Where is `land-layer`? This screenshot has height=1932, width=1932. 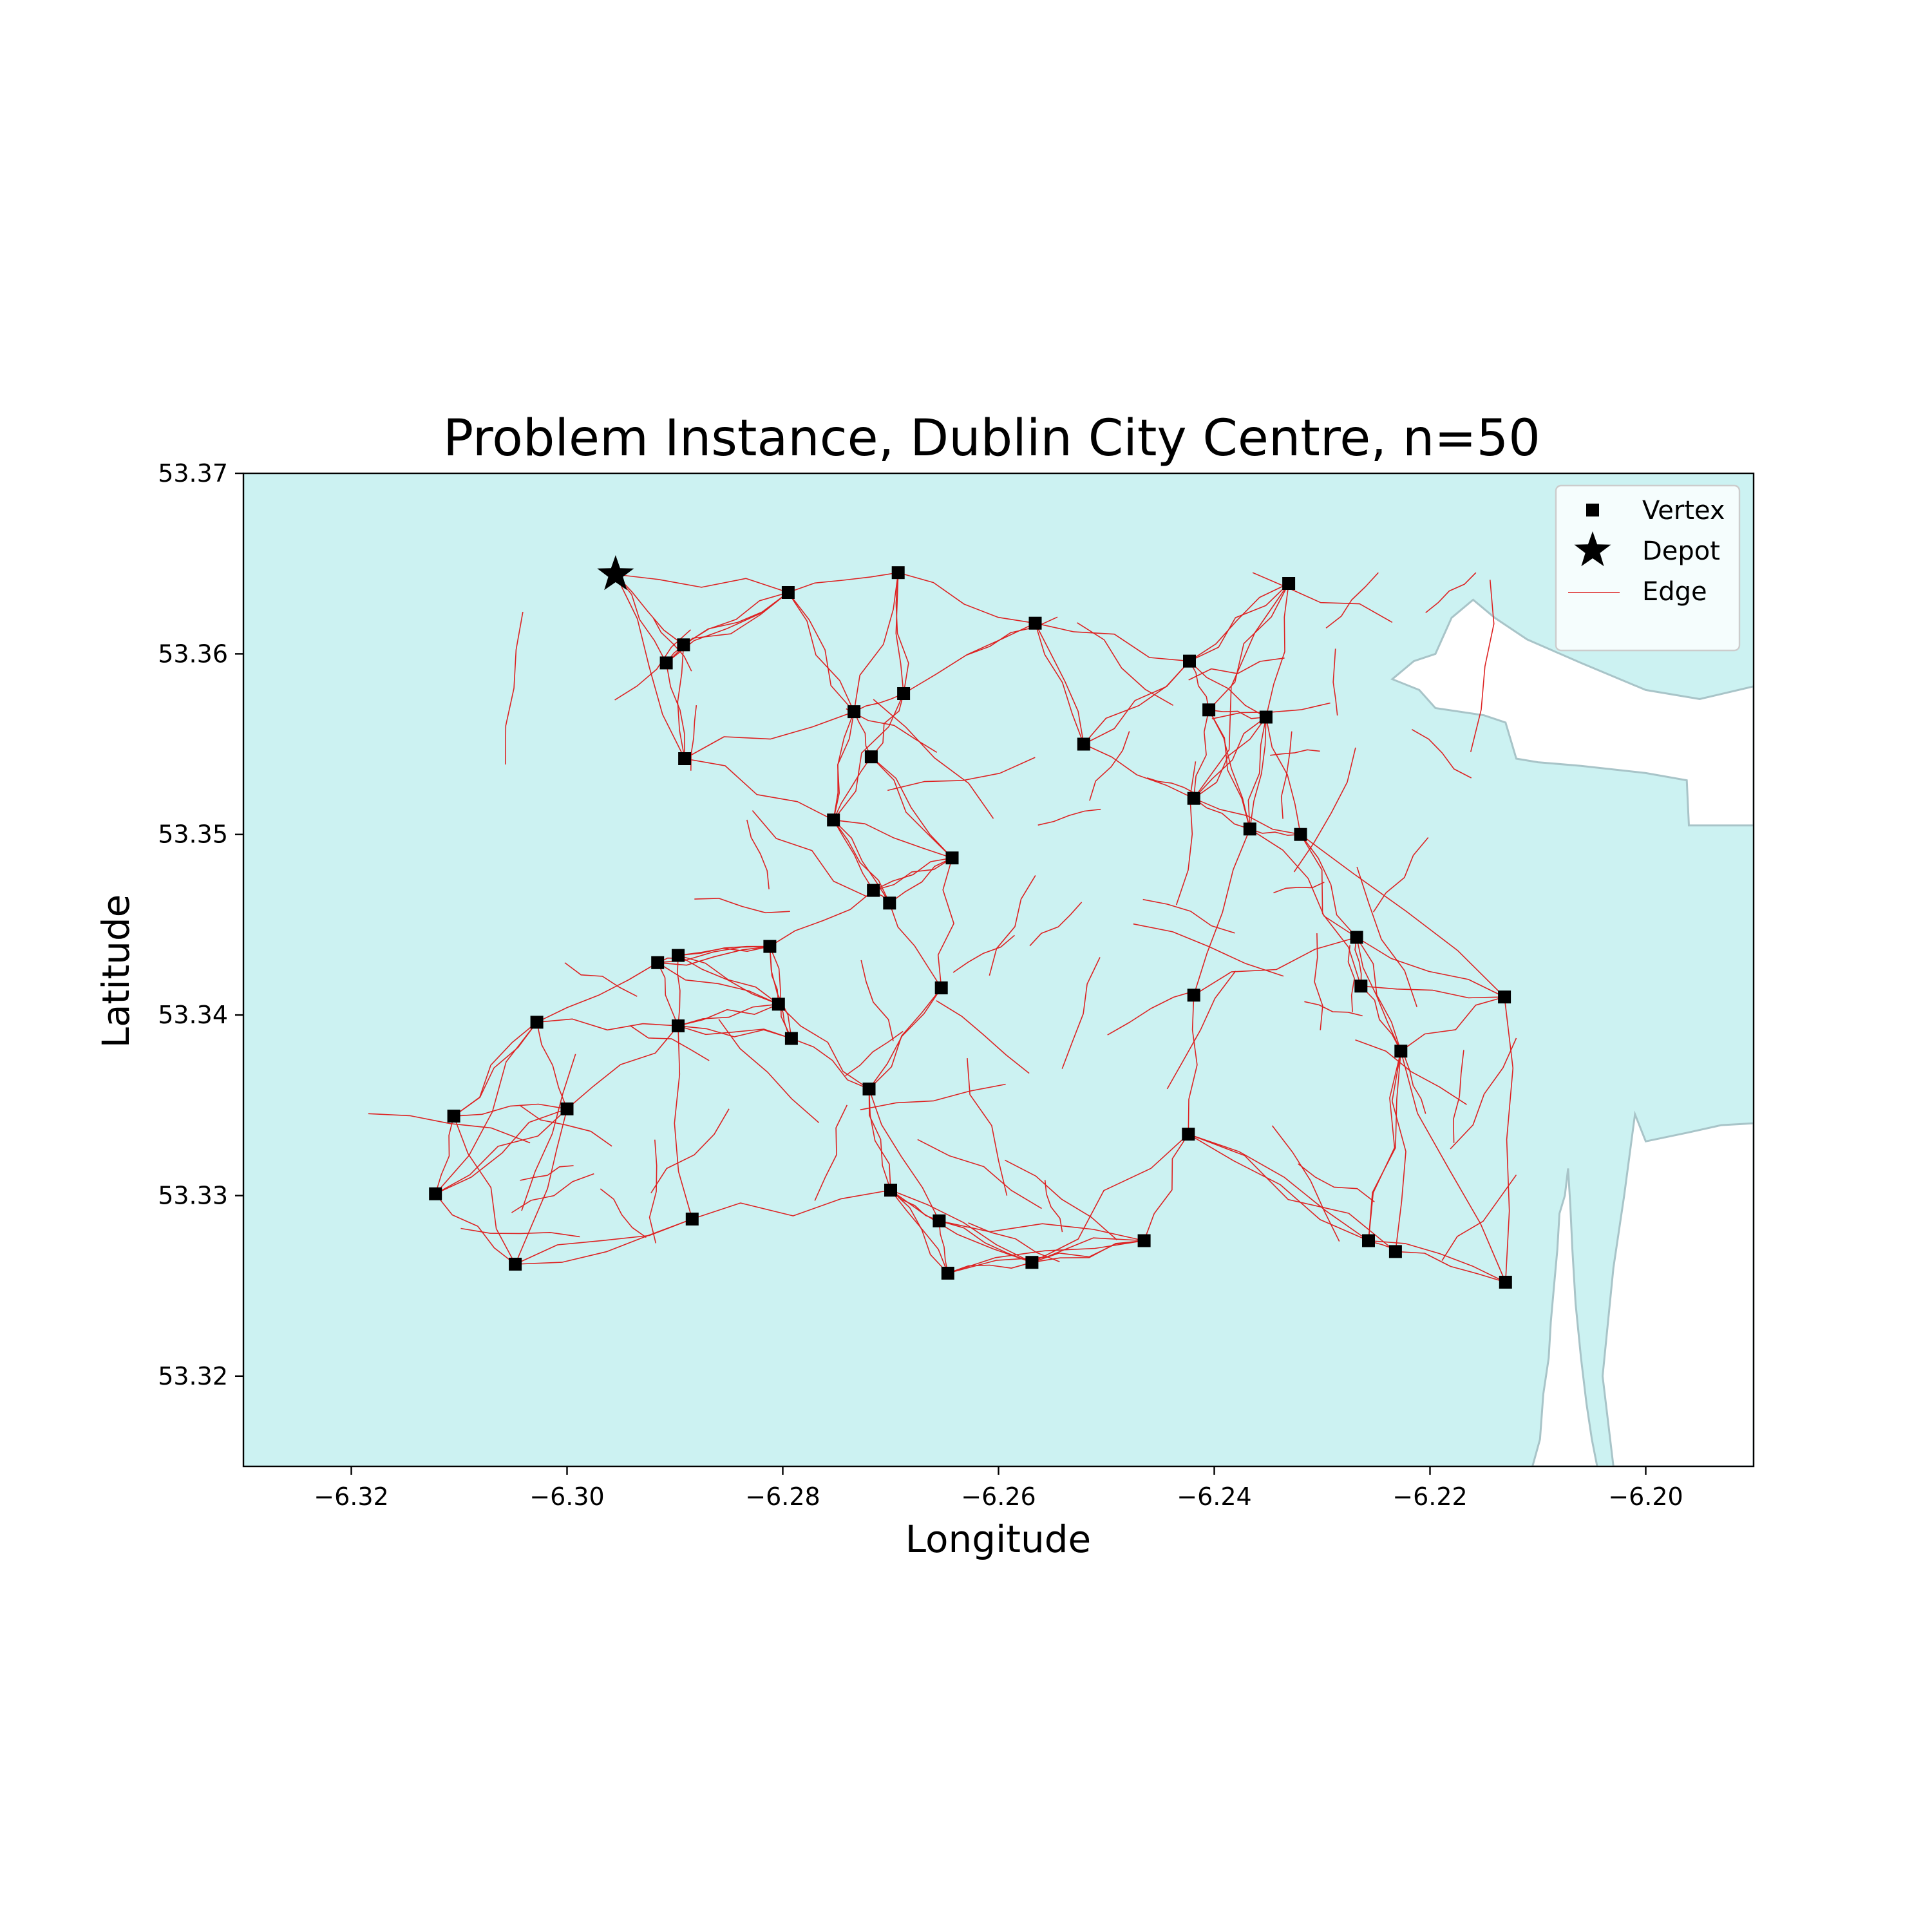
land-layer is located at coordinates (1572, 1032).